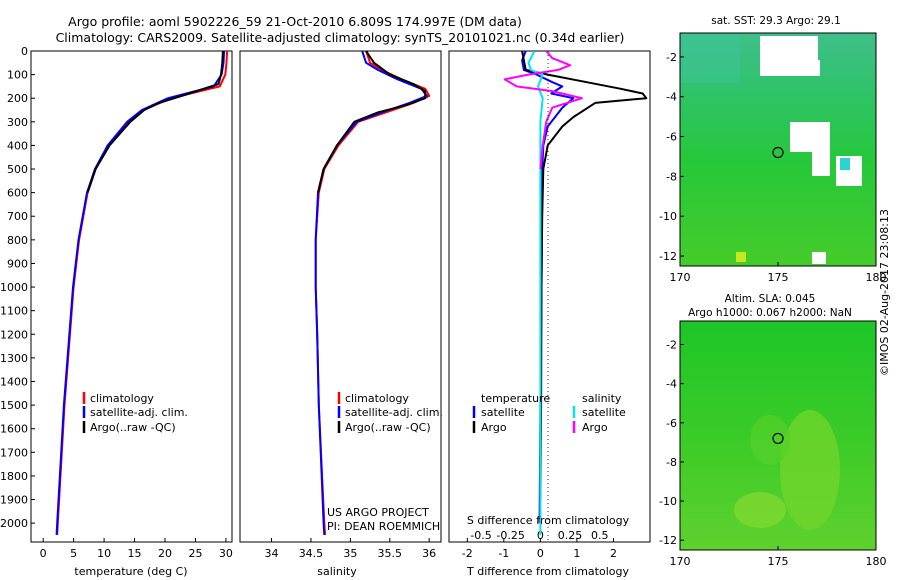 This screenshot has width=900, height=580. I want to click on legend-t-argo-label: Argo, so click(494, 427).